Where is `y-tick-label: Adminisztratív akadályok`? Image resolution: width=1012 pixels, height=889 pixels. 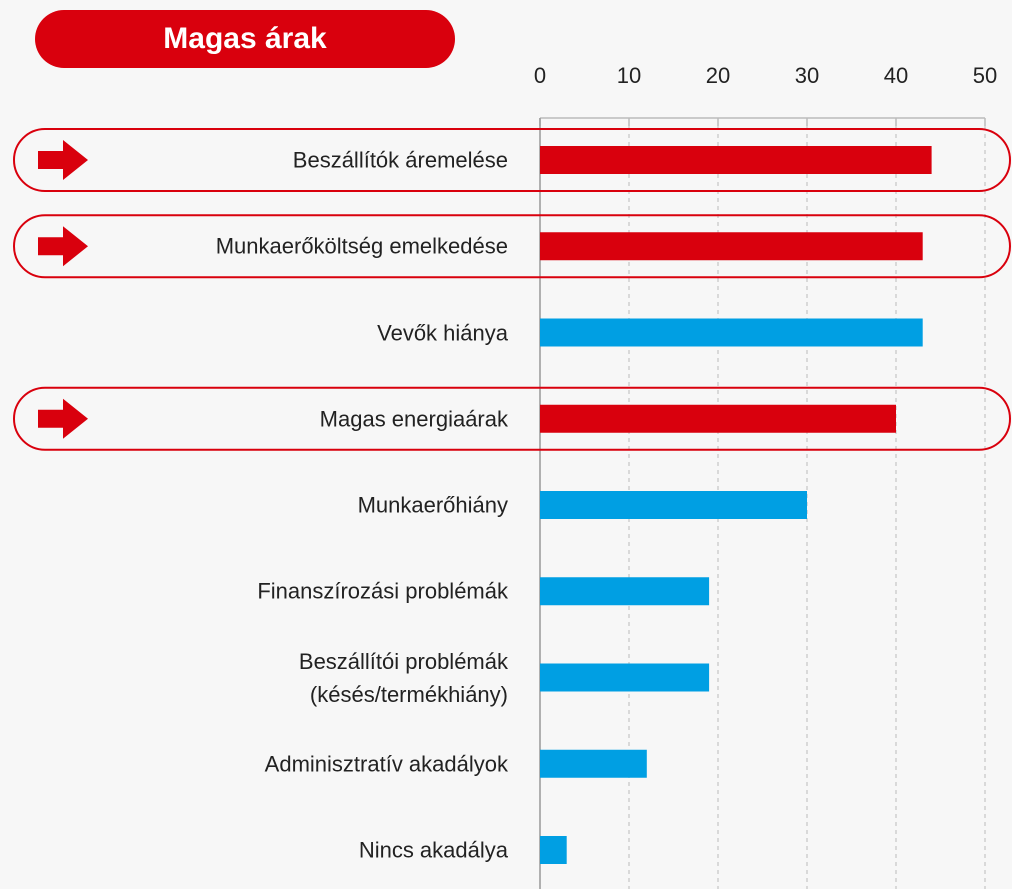
y-tick-label: Adminisztratív akadályok is located at coordinates (386, 764).